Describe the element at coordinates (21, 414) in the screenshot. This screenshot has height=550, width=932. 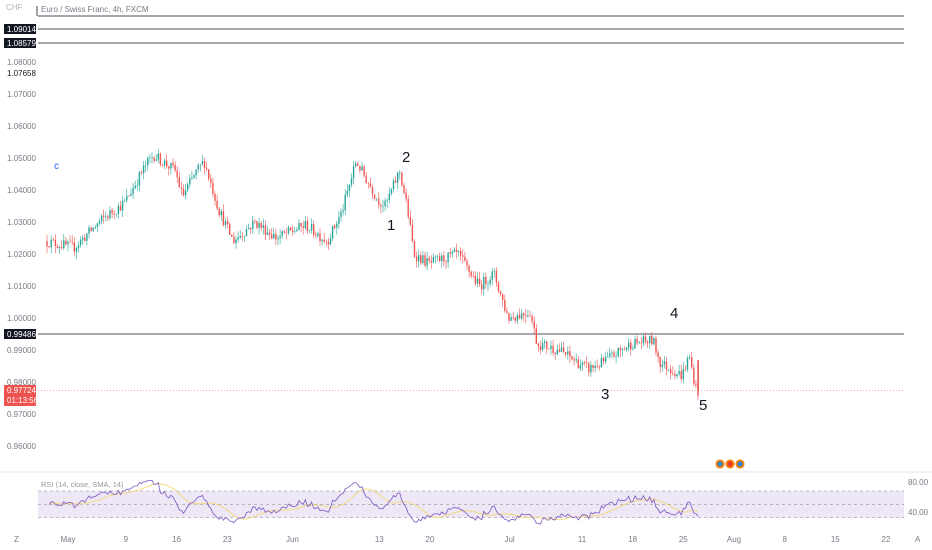
I see `price-tick-label: 0.97000` at that location.